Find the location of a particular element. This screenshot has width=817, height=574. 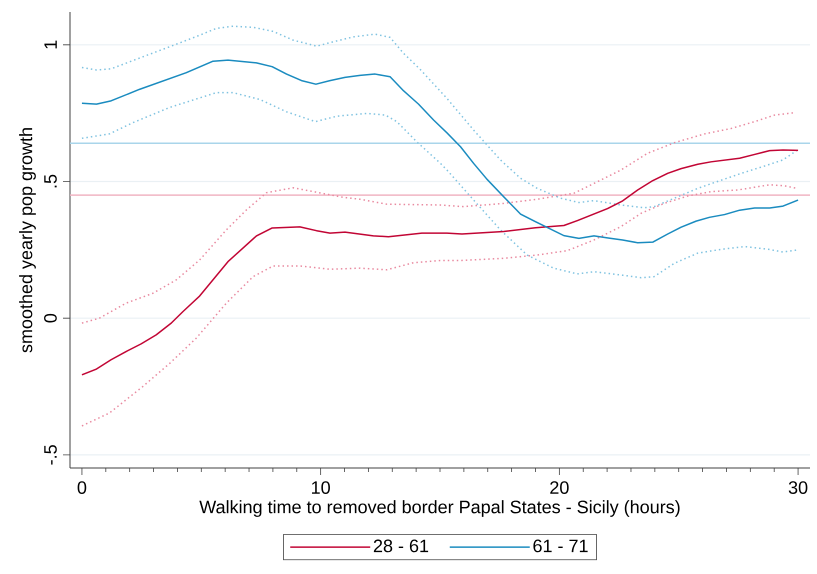

x-tick-label: 0 is located at coordinates (82, 487).